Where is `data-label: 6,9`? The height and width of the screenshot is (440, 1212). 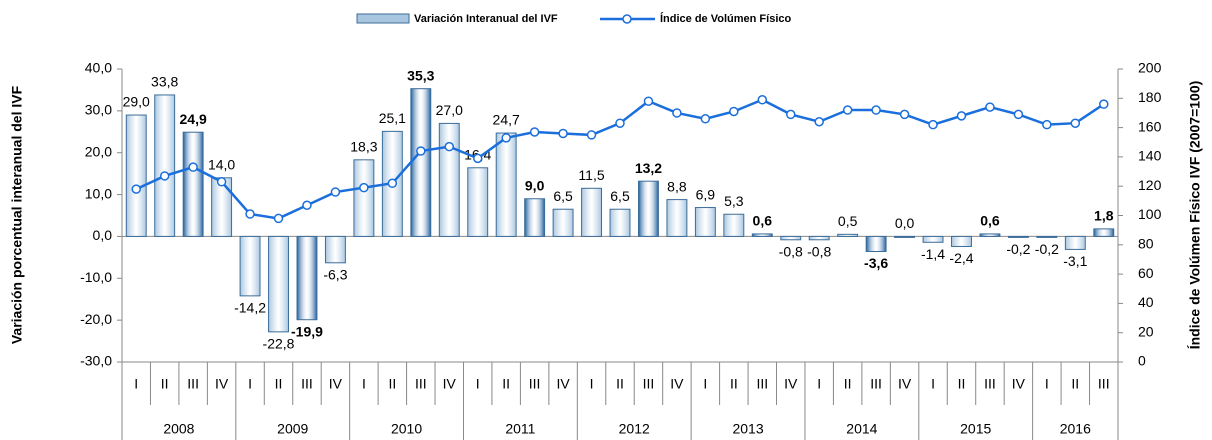 data-label: 6,9 is located at coordinates (706, 194).